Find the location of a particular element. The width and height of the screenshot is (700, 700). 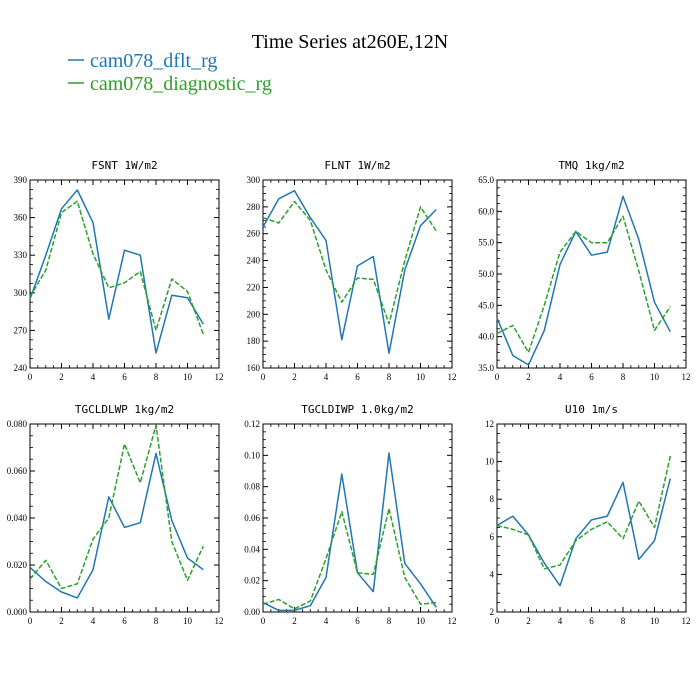

y-tick-label: 260 is located at coordinates (254, 234).